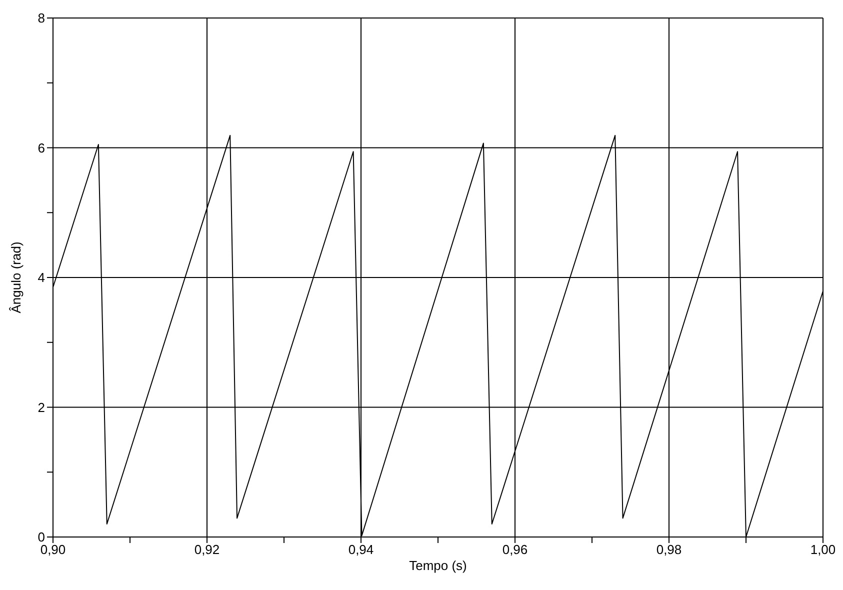 The width and height of the screenshot is (843, 590). I want to click on x-tick-label: 0,90, so click(53, 550).